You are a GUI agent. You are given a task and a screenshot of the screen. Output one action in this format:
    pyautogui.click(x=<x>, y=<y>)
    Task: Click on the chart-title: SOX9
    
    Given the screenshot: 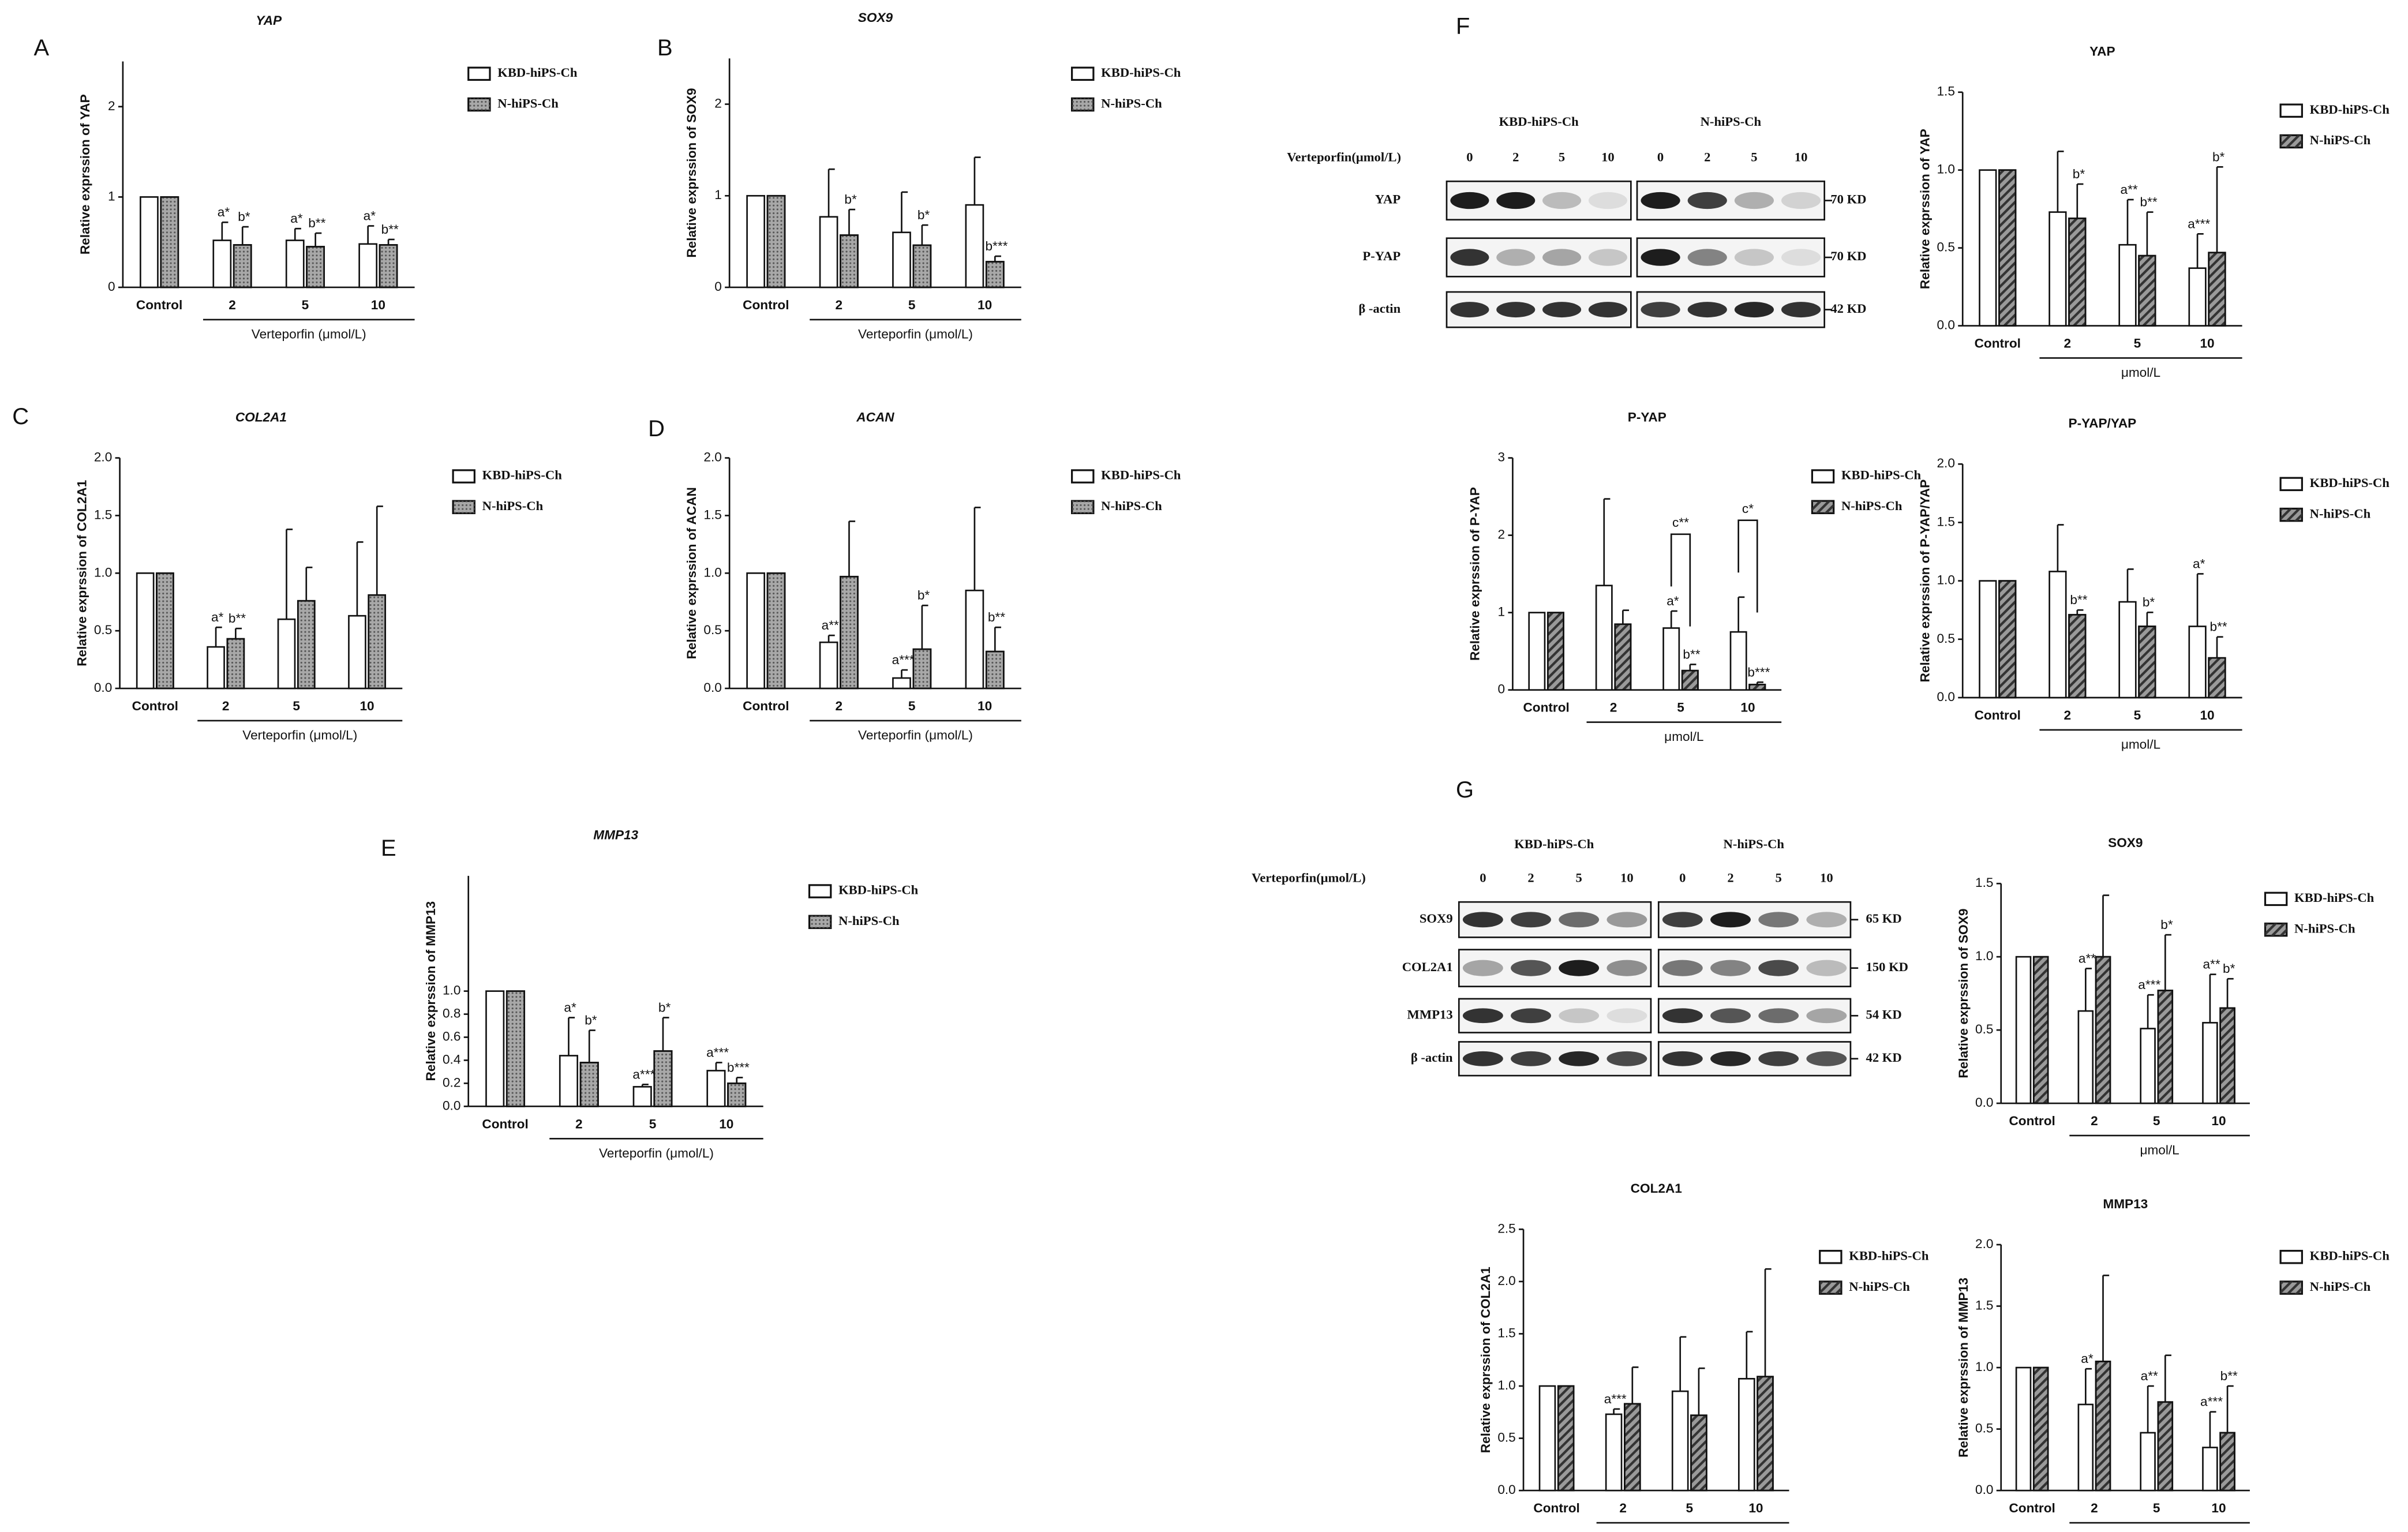 What is the action you would take?
    pyautogui.click(x=2125, y=843)
    